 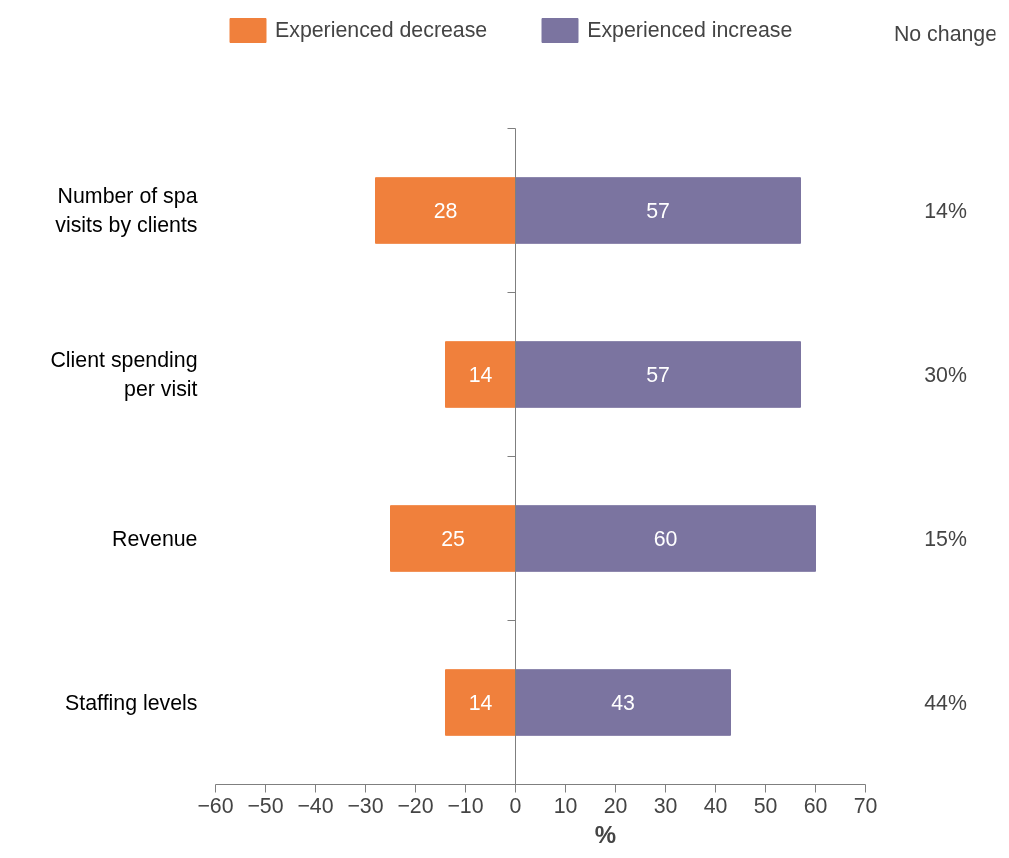 I want to click on text: 30%, so click(x=945, y=374).